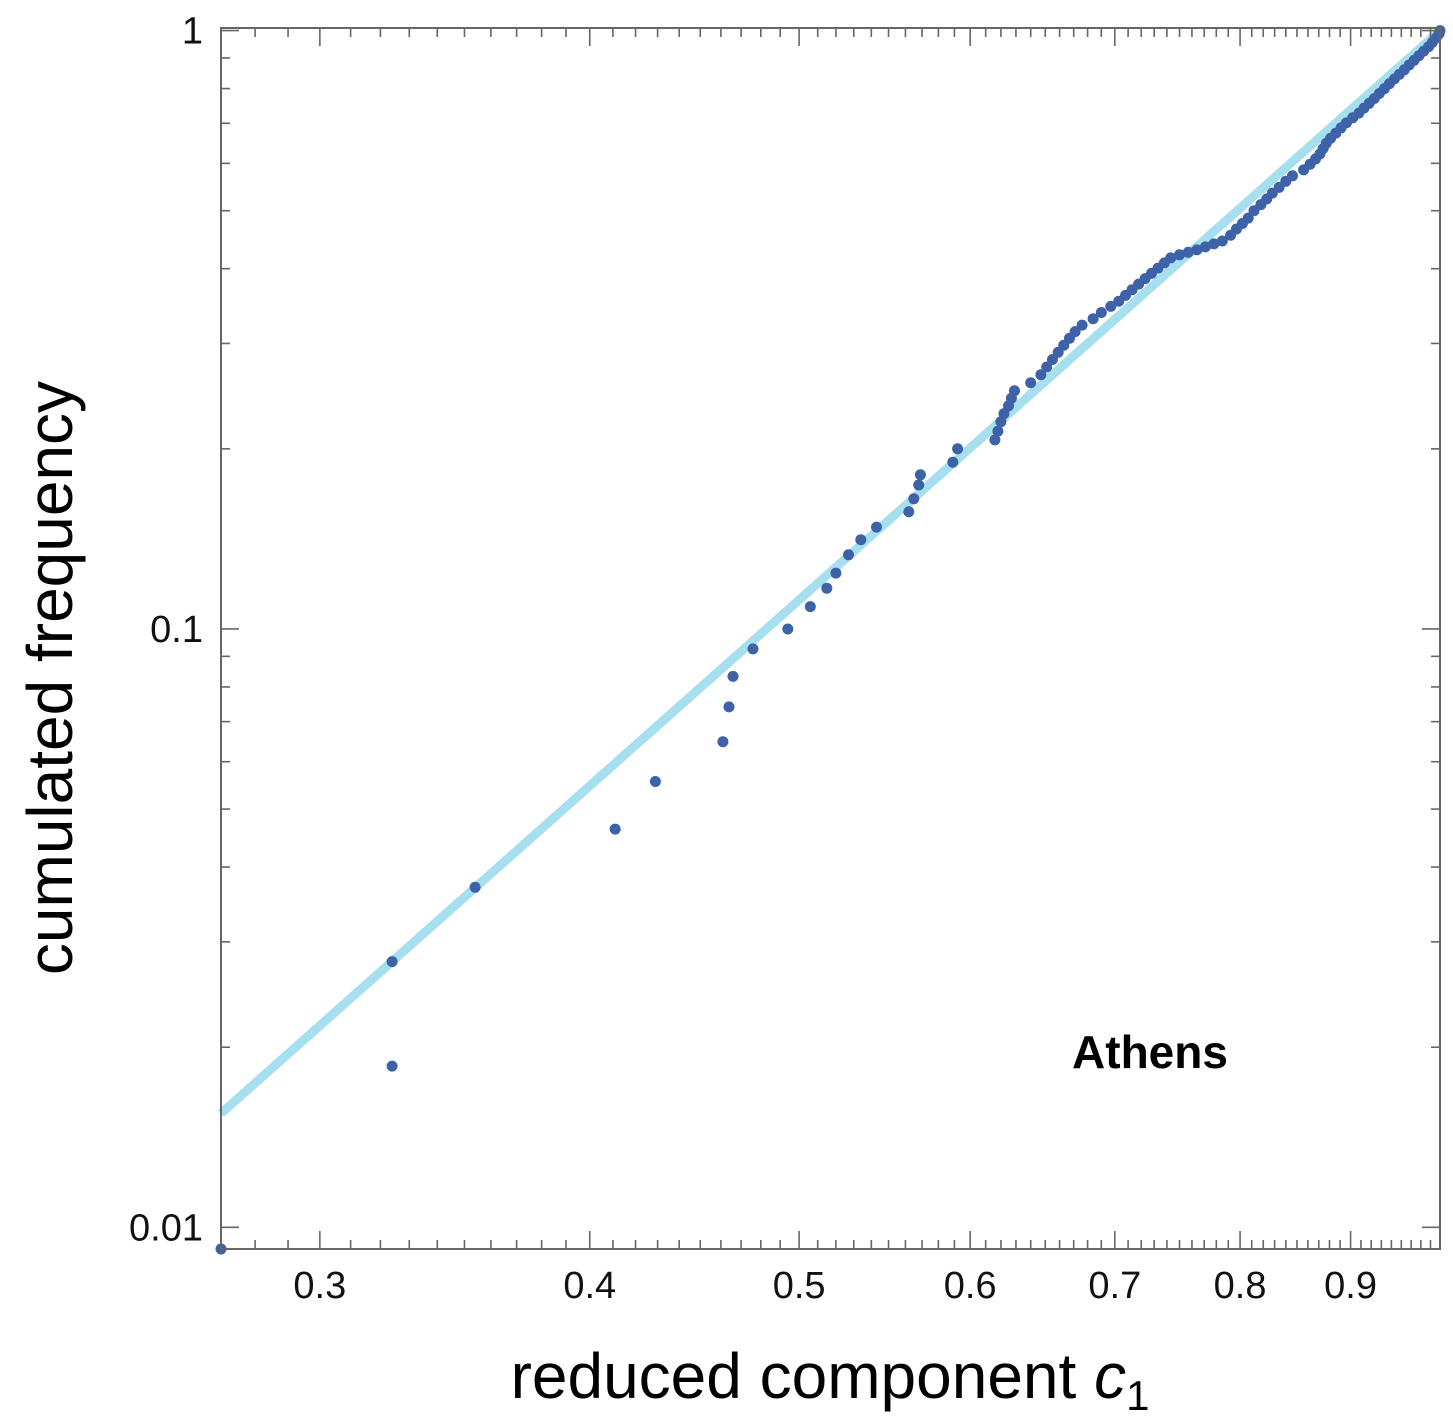  Describe the element at coordinates (1350, 1286) in the screenshot. I see `x-tick-label: 0.9` at that location.